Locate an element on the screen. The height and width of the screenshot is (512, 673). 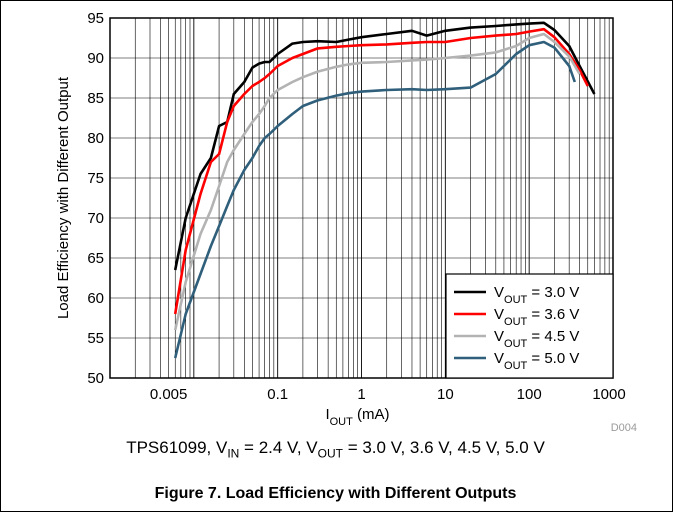
y-tick-label: 55 is located at coordinates (95, 338).